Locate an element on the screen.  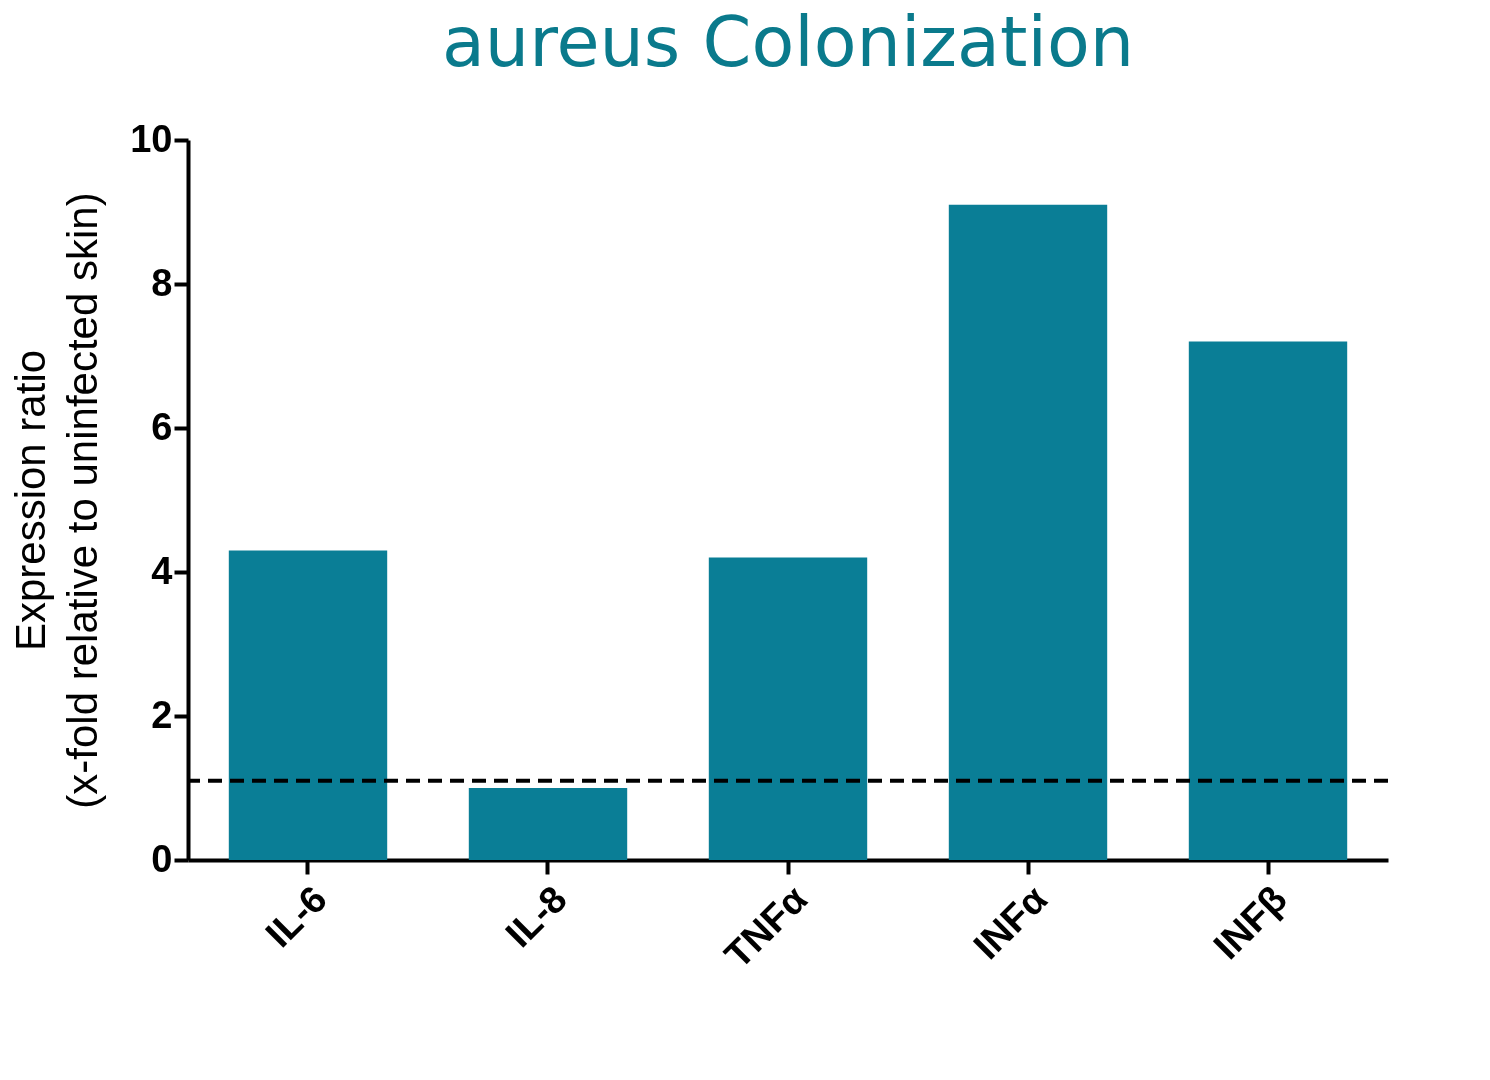
y-tick-label: 6 is located at coordinates (162, 426).